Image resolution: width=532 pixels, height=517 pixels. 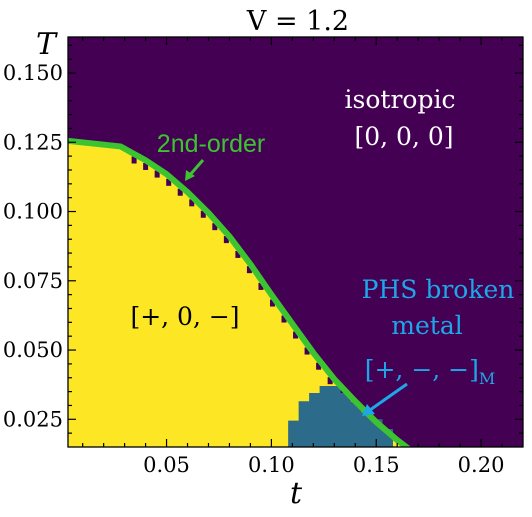 I want to click on phs-broken-arrowhead, so click(x=368, y=410).